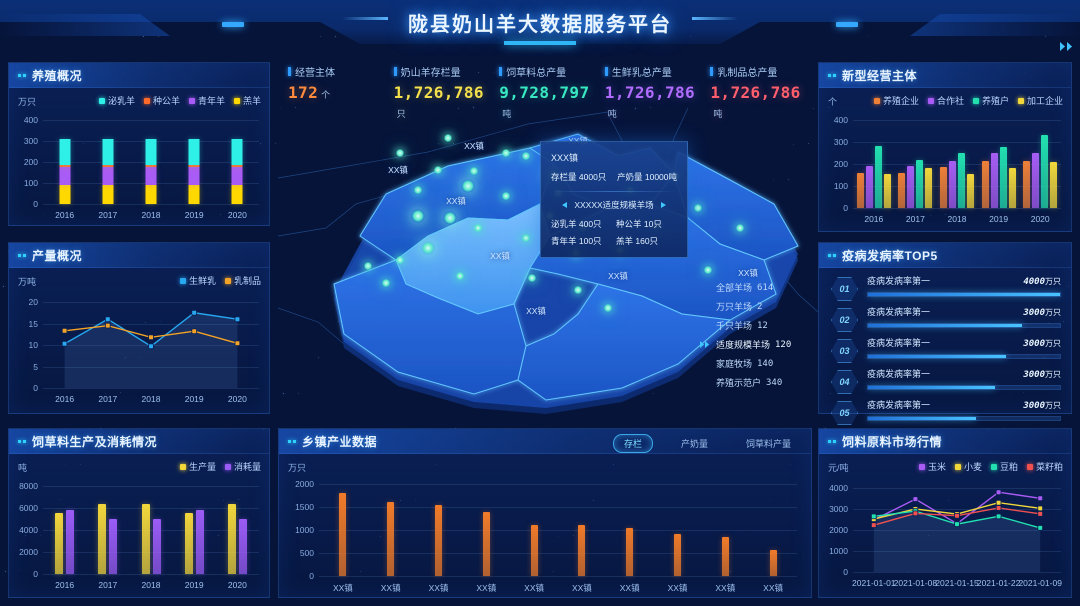 The image size is (1080, 606). What do you see at coordinates (896, 100) in the screenshot?
I see `legend-item: 养殖企业` at bounding box center [896, 100].